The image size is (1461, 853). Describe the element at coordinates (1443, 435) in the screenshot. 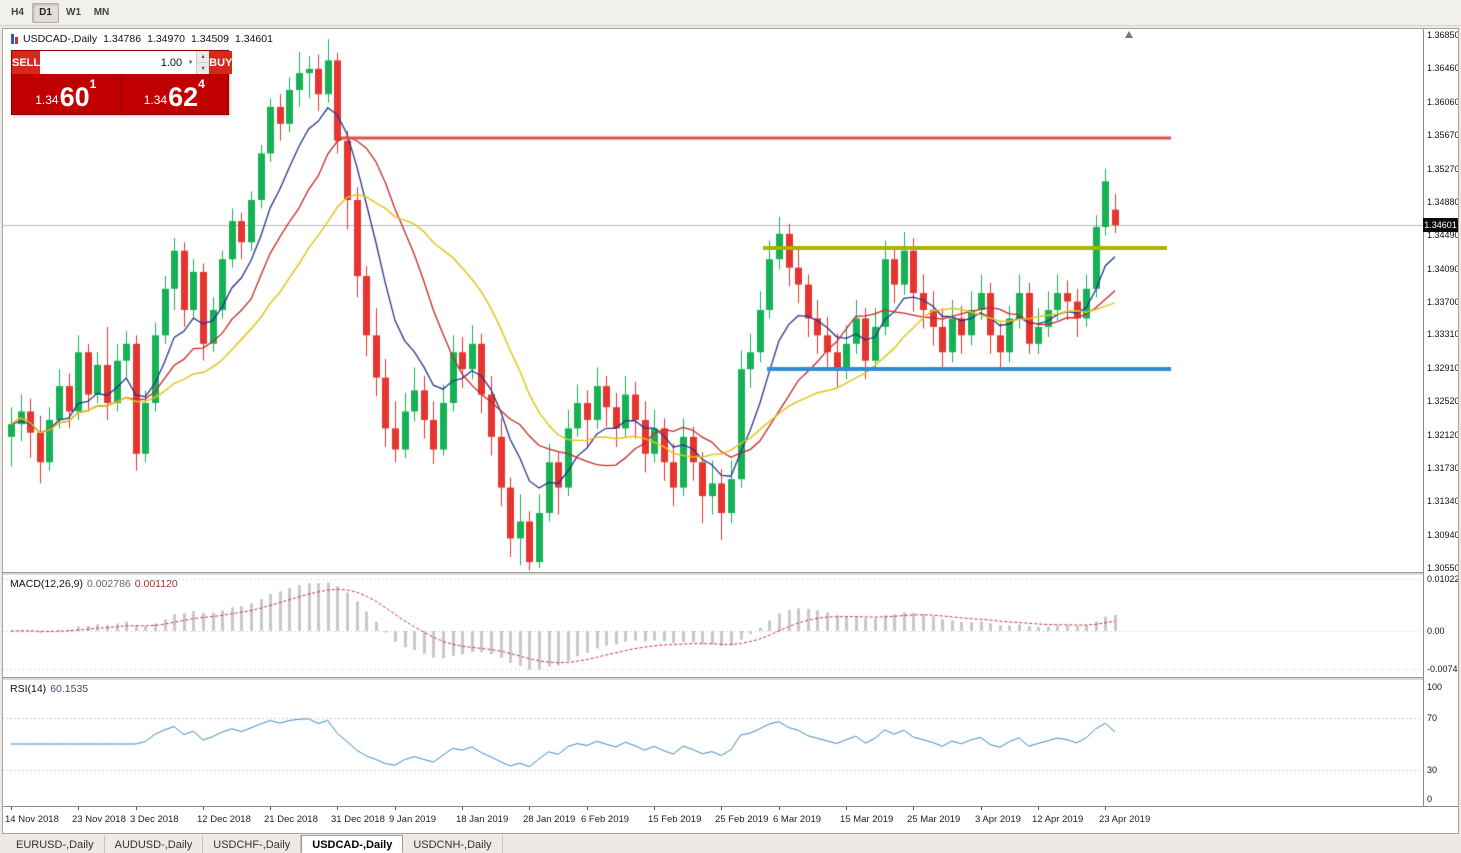

I see `price-scale-label: 1.32120` at that location.